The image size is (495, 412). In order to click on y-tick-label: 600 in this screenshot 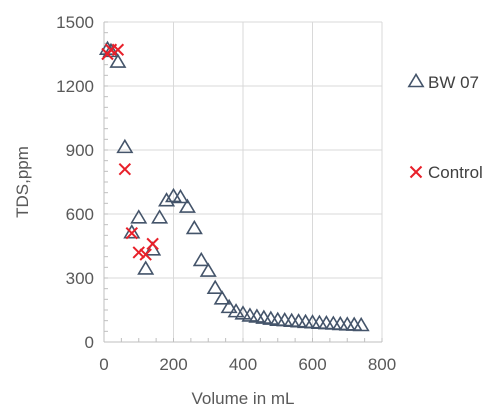, I will do `click(80, 214)`.